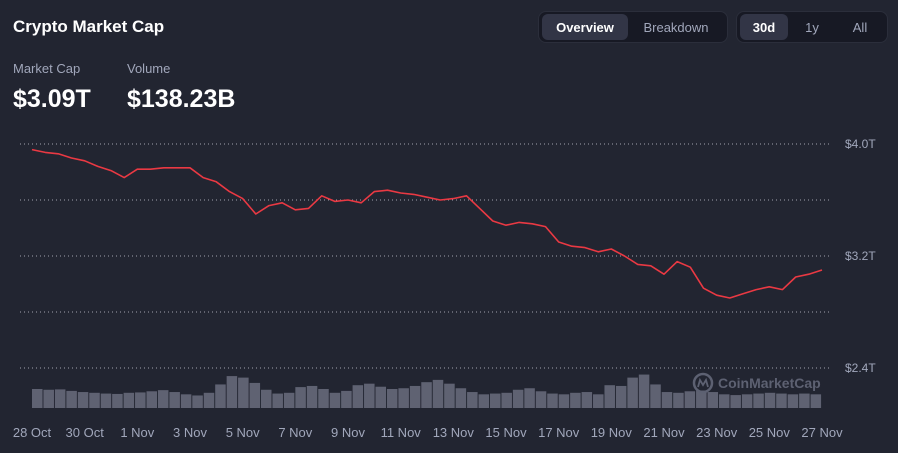  What do you see at coordinates (559, 432) in the screenshot?
I see `x-tick-label: 17 Nov` at bounding box center [559, 432].